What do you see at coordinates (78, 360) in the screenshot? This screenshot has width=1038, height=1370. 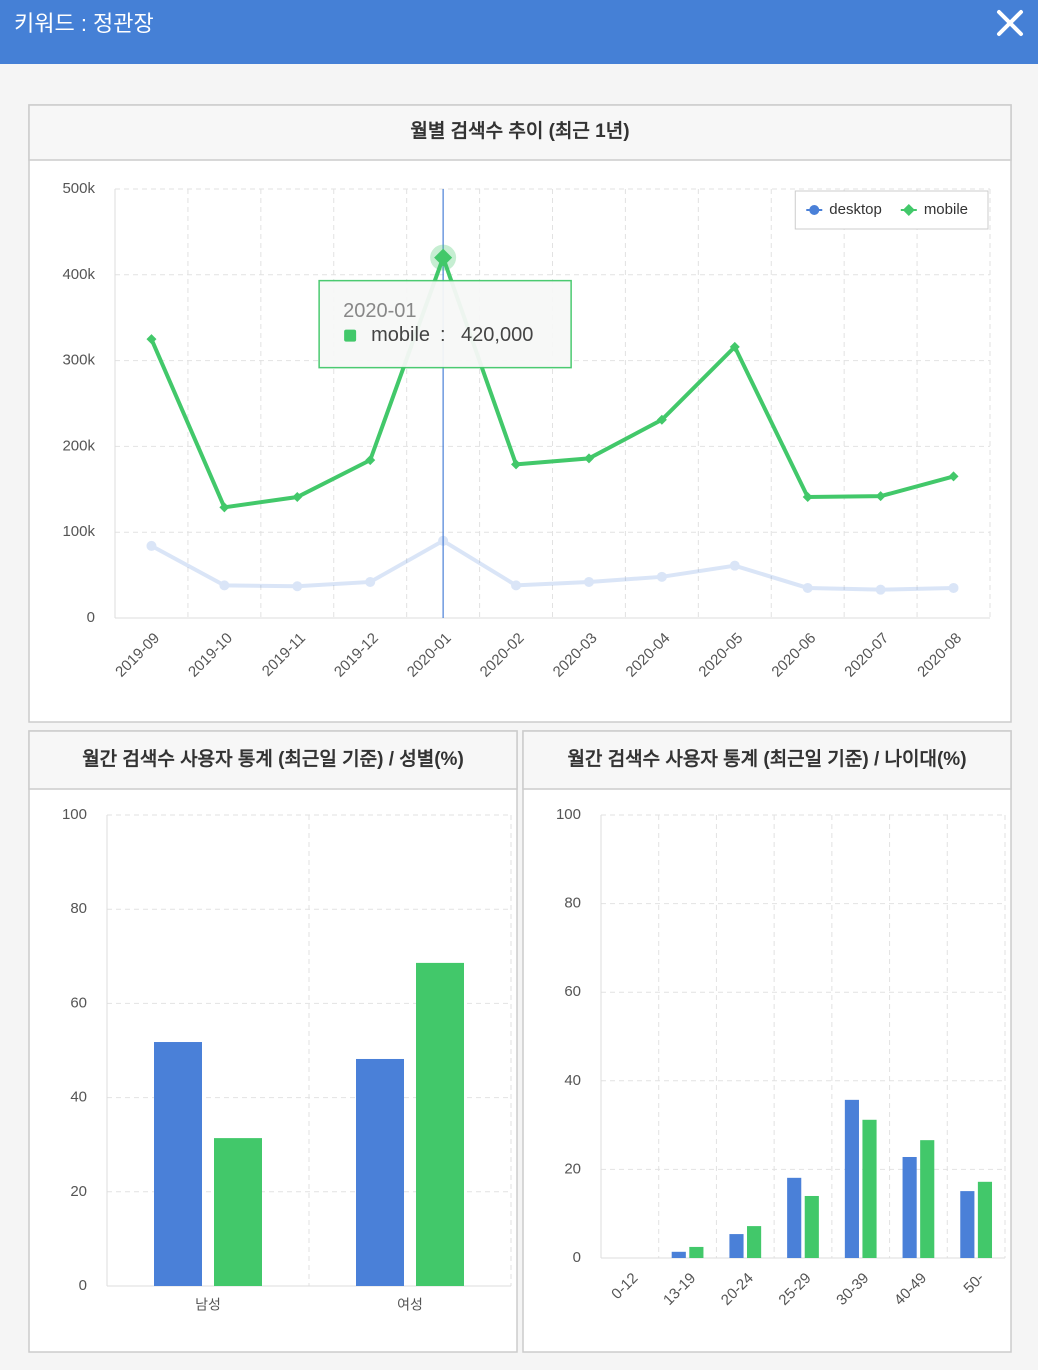 I see `y-tick-label: 300k` at bounding box center [78, 360].